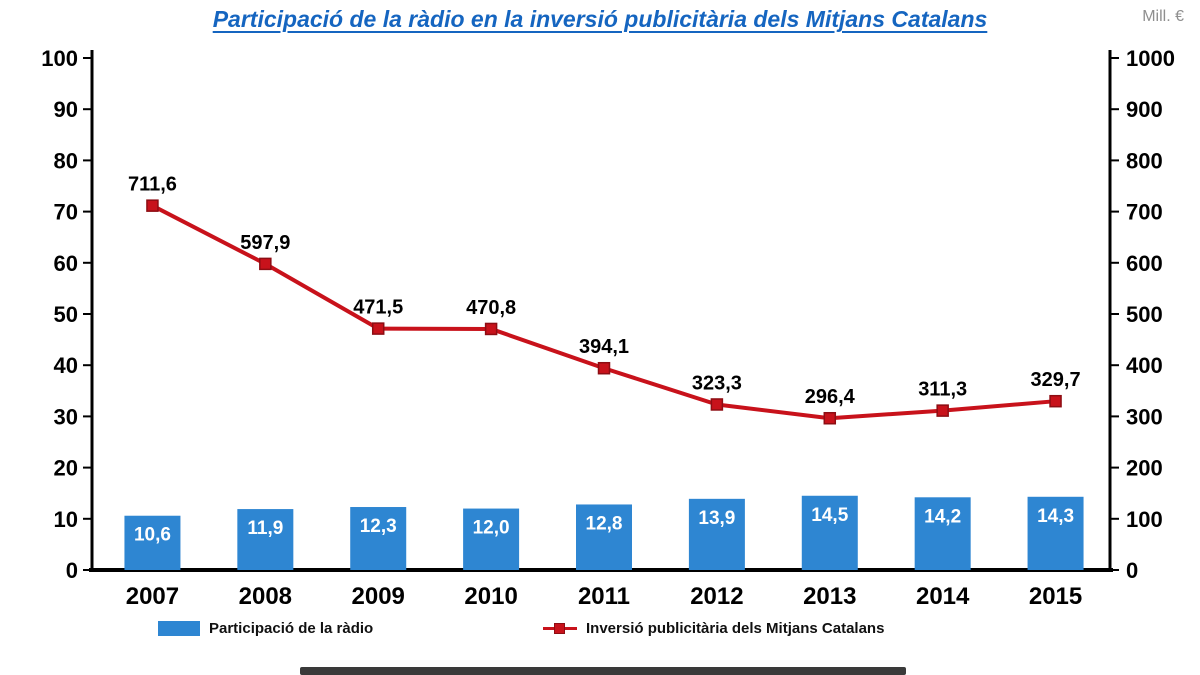 The image size is (1200, 675). What do you see at coordinates (829, 515) in the screenshot?
I see `svg-text: 14,5` at bounding box center [829, 515].